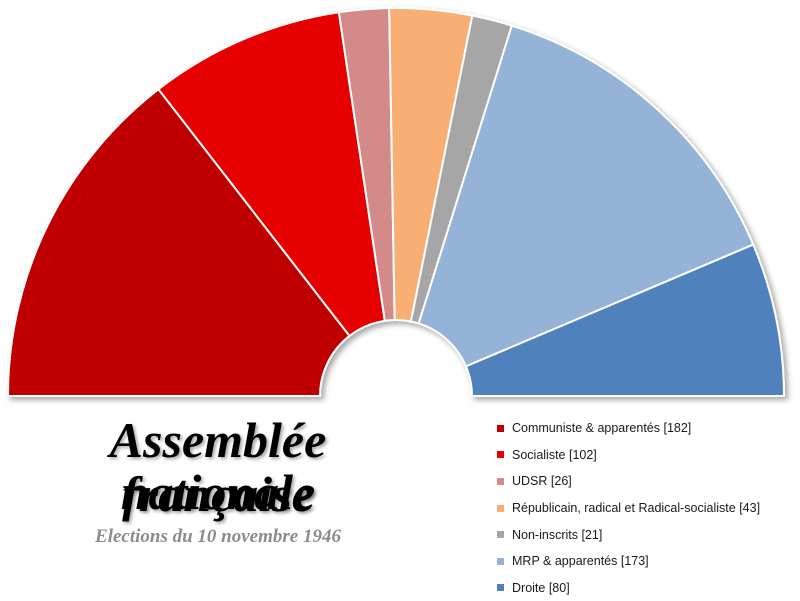 This screenshot has width=800, height=601. I want to click on legend-label: Droite [80], so click(541, 587).